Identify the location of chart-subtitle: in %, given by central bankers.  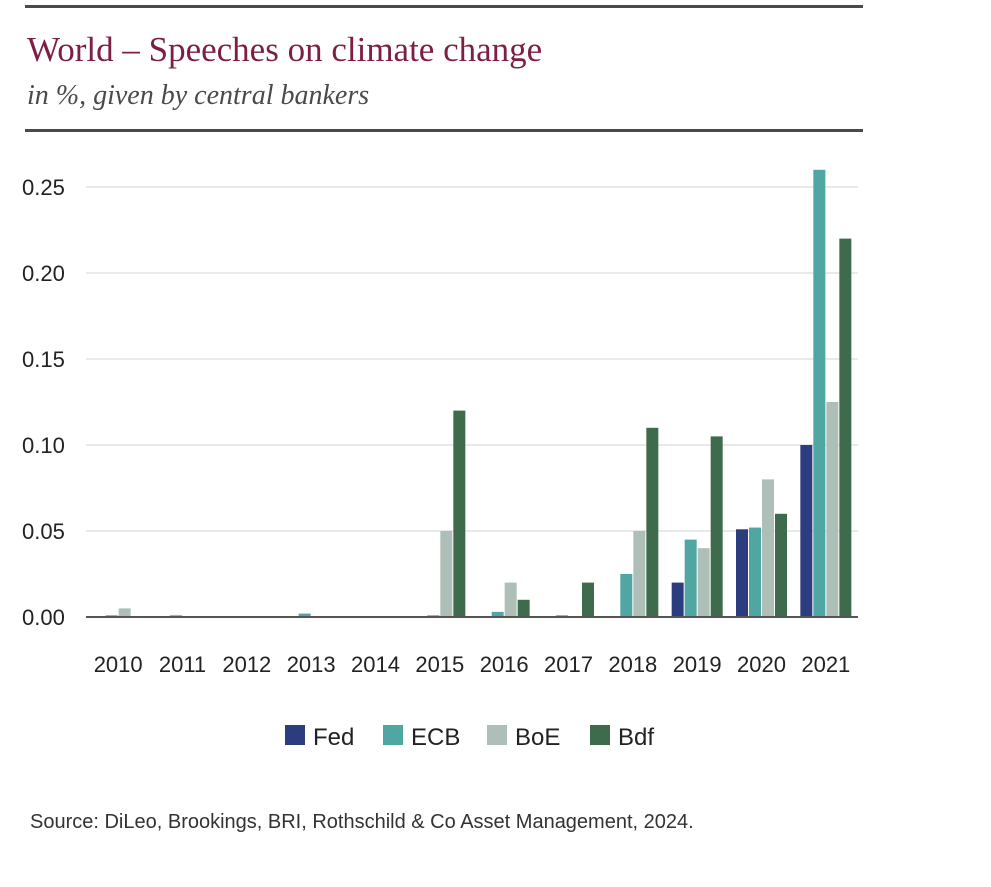
(198, 95).